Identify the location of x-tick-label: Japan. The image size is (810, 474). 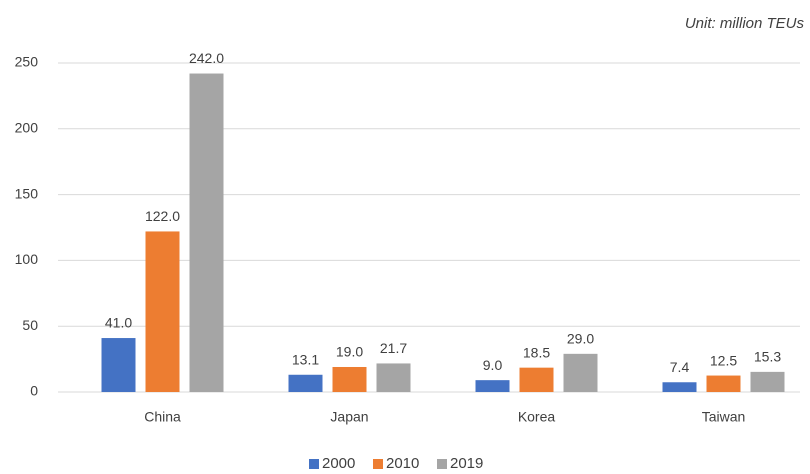
(349, 417).